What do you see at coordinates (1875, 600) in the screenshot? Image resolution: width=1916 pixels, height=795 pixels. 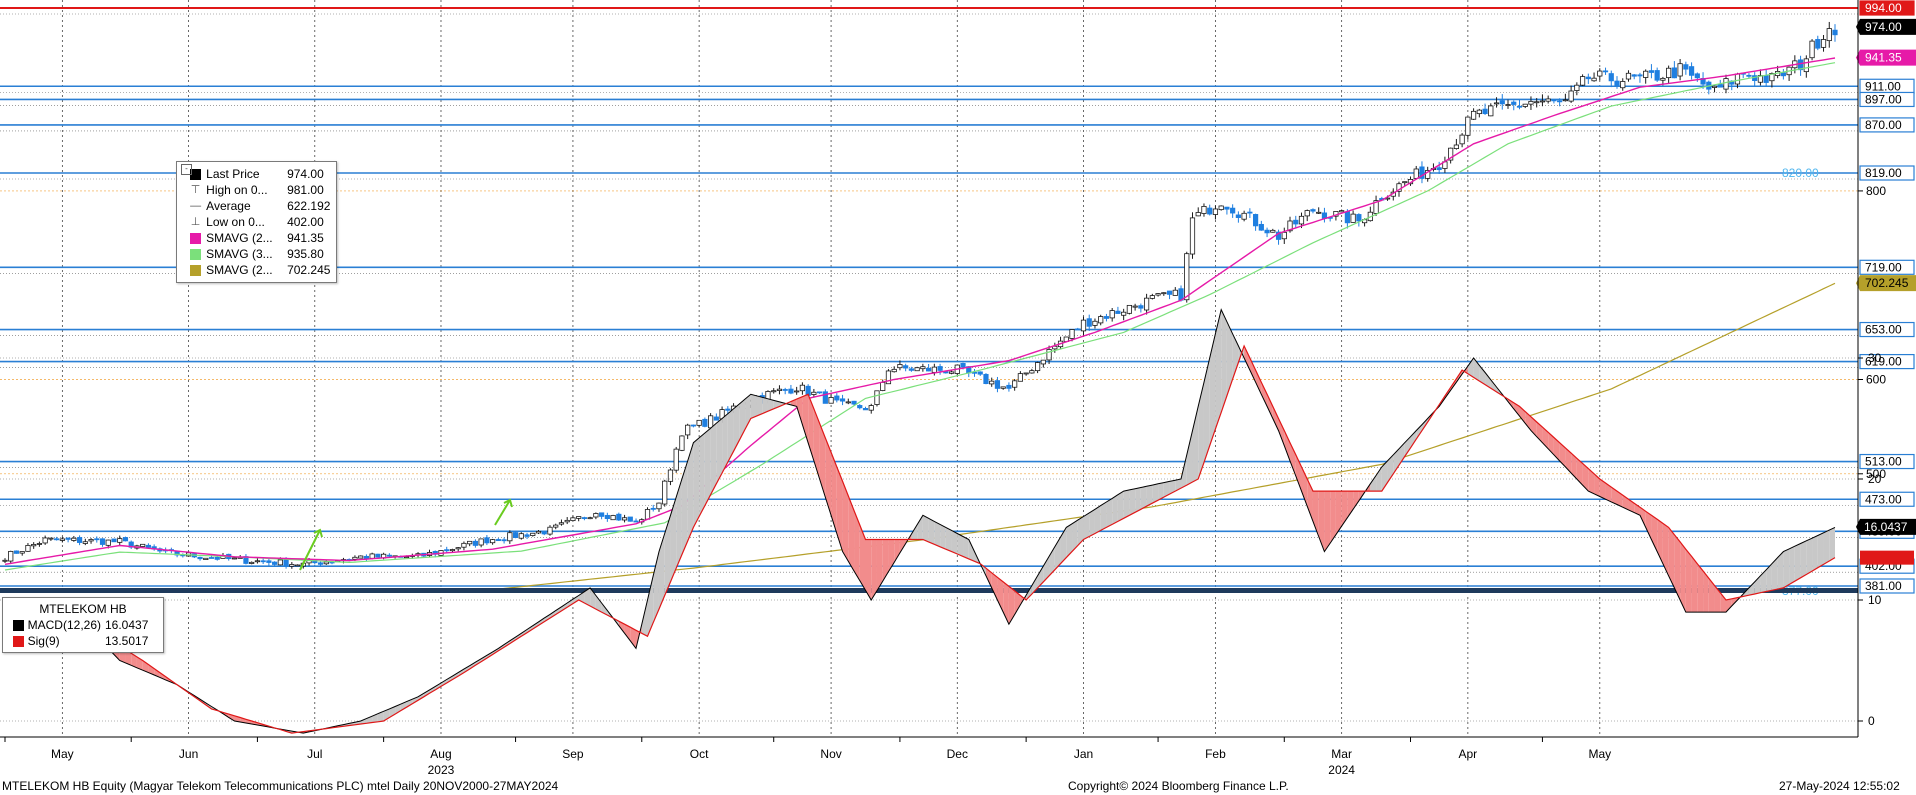 I see `macd-y-tick-label: 10` at bounding box center [1875, 600].